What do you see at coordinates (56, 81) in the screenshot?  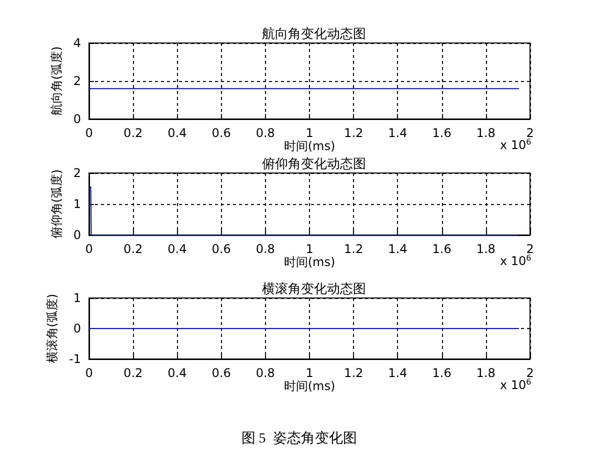 I see `y-axis-title: 航向角(弧度)` at bounding box center [56, 81].